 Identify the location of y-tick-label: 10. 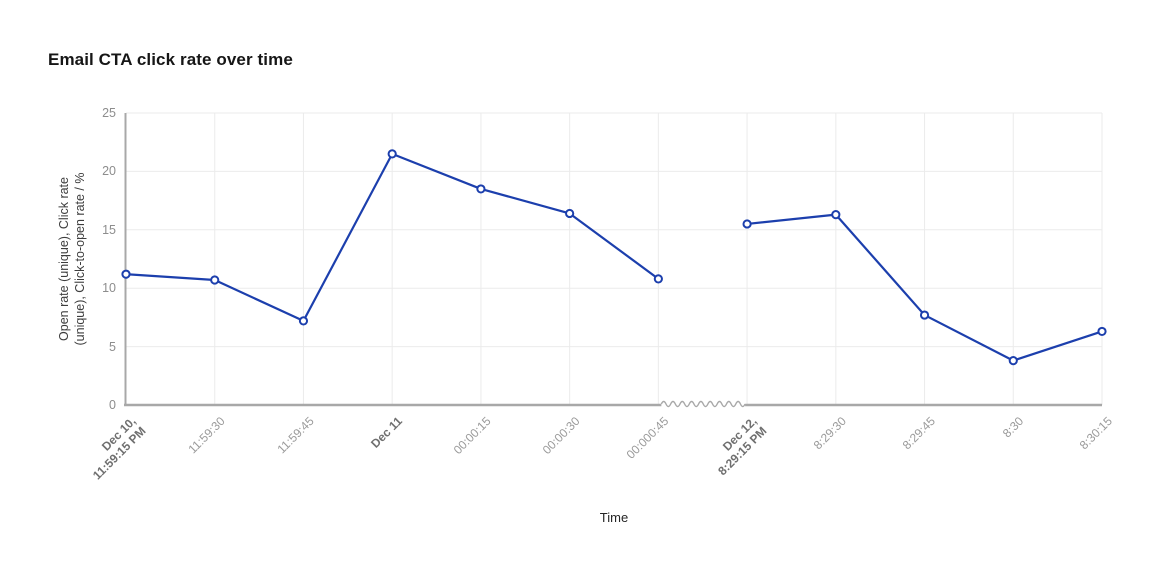
(109, 288).